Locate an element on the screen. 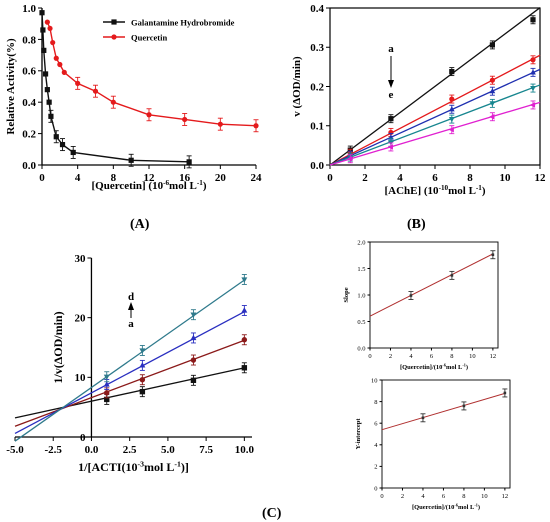  axis-label-superscript: -1 is located at coordinates (177, 463).